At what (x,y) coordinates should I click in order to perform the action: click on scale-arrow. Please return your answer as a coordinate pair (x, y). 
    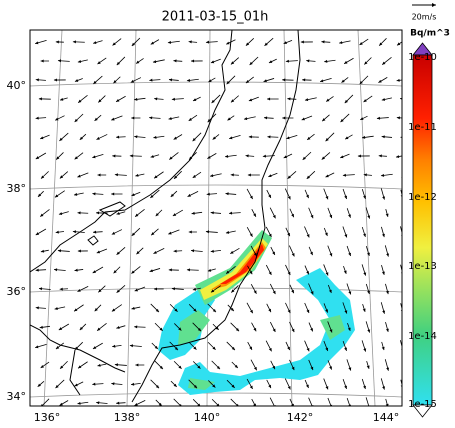
    Looking at the image, I should click on (424, 5).